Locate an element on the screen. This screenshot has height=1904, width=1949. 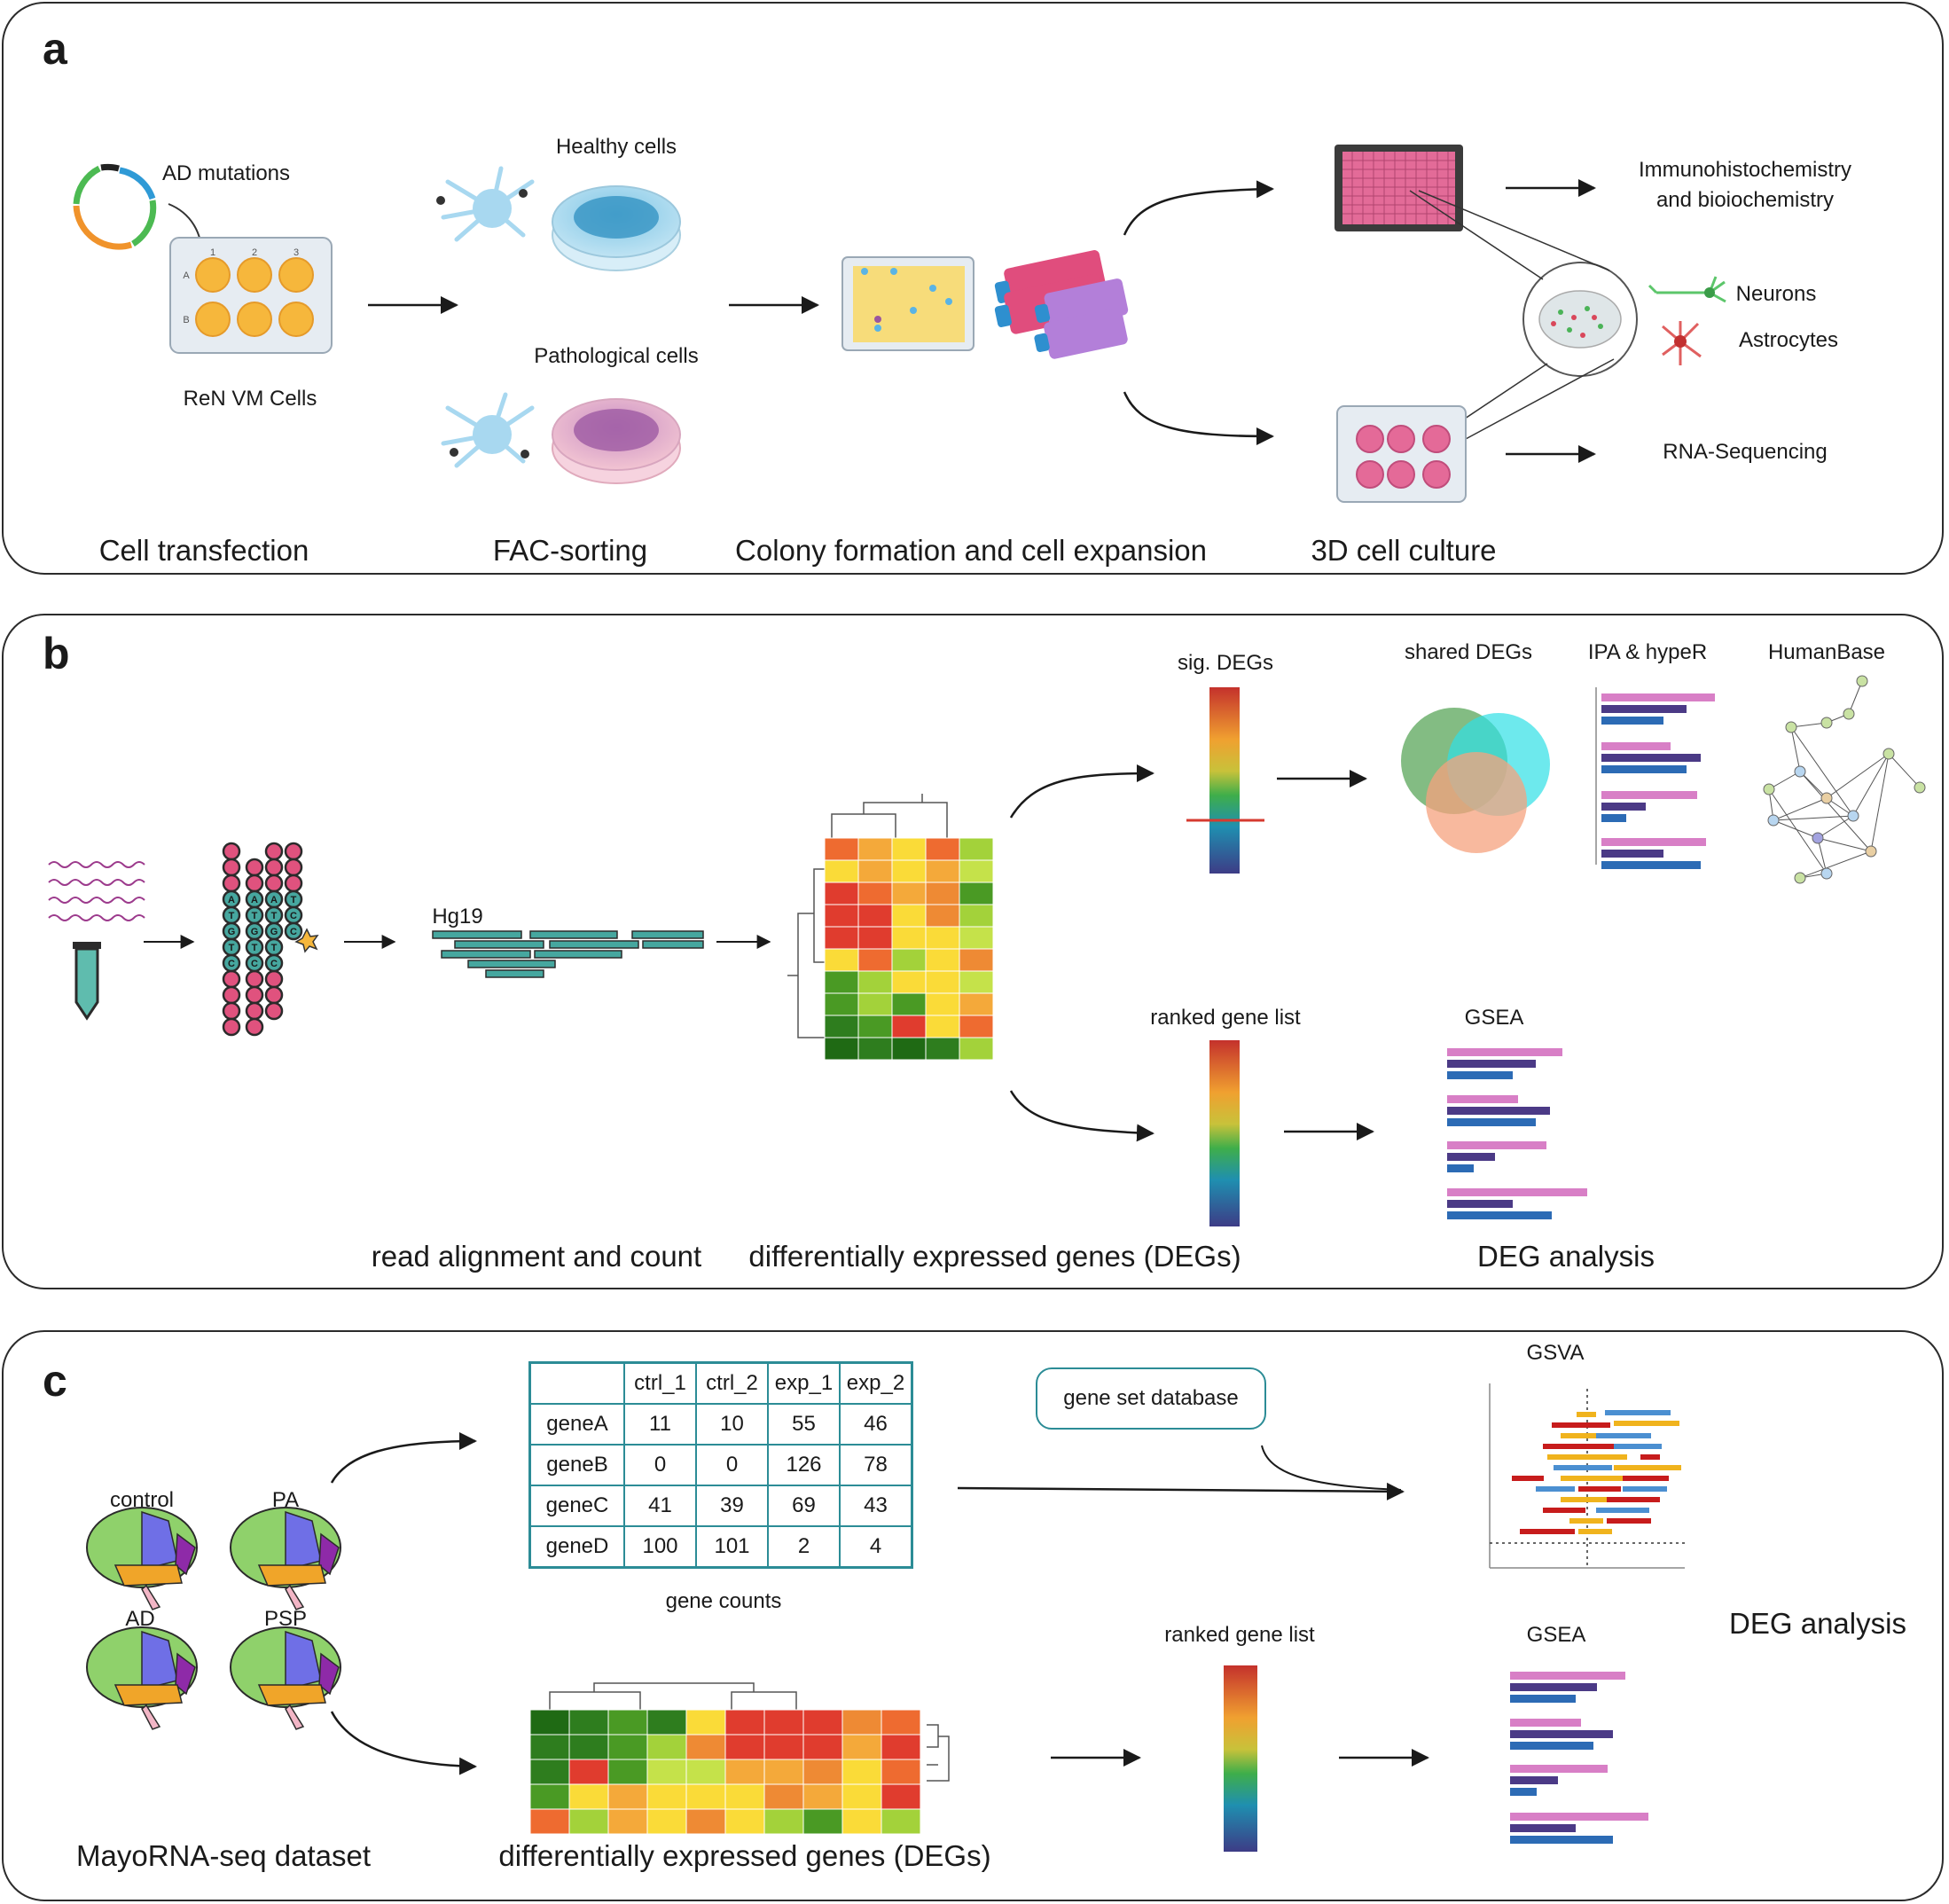
sig-degs-colorbar is located at coordinates (1224, 781).